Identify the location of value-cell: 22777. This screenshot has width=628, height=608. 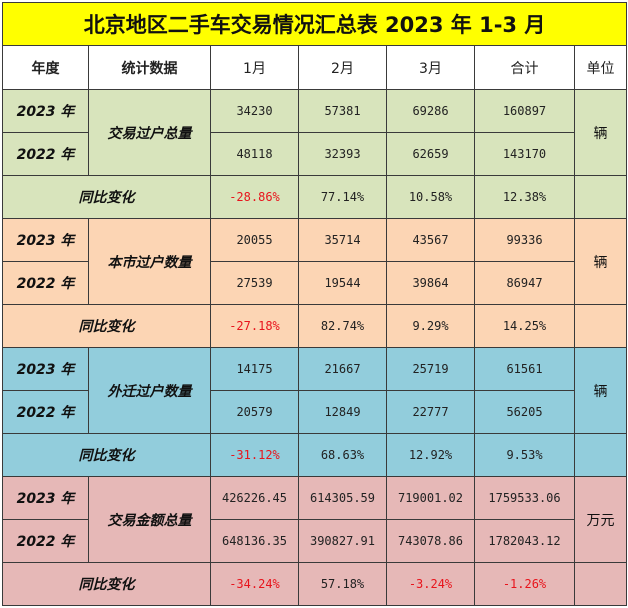
(430, 412).